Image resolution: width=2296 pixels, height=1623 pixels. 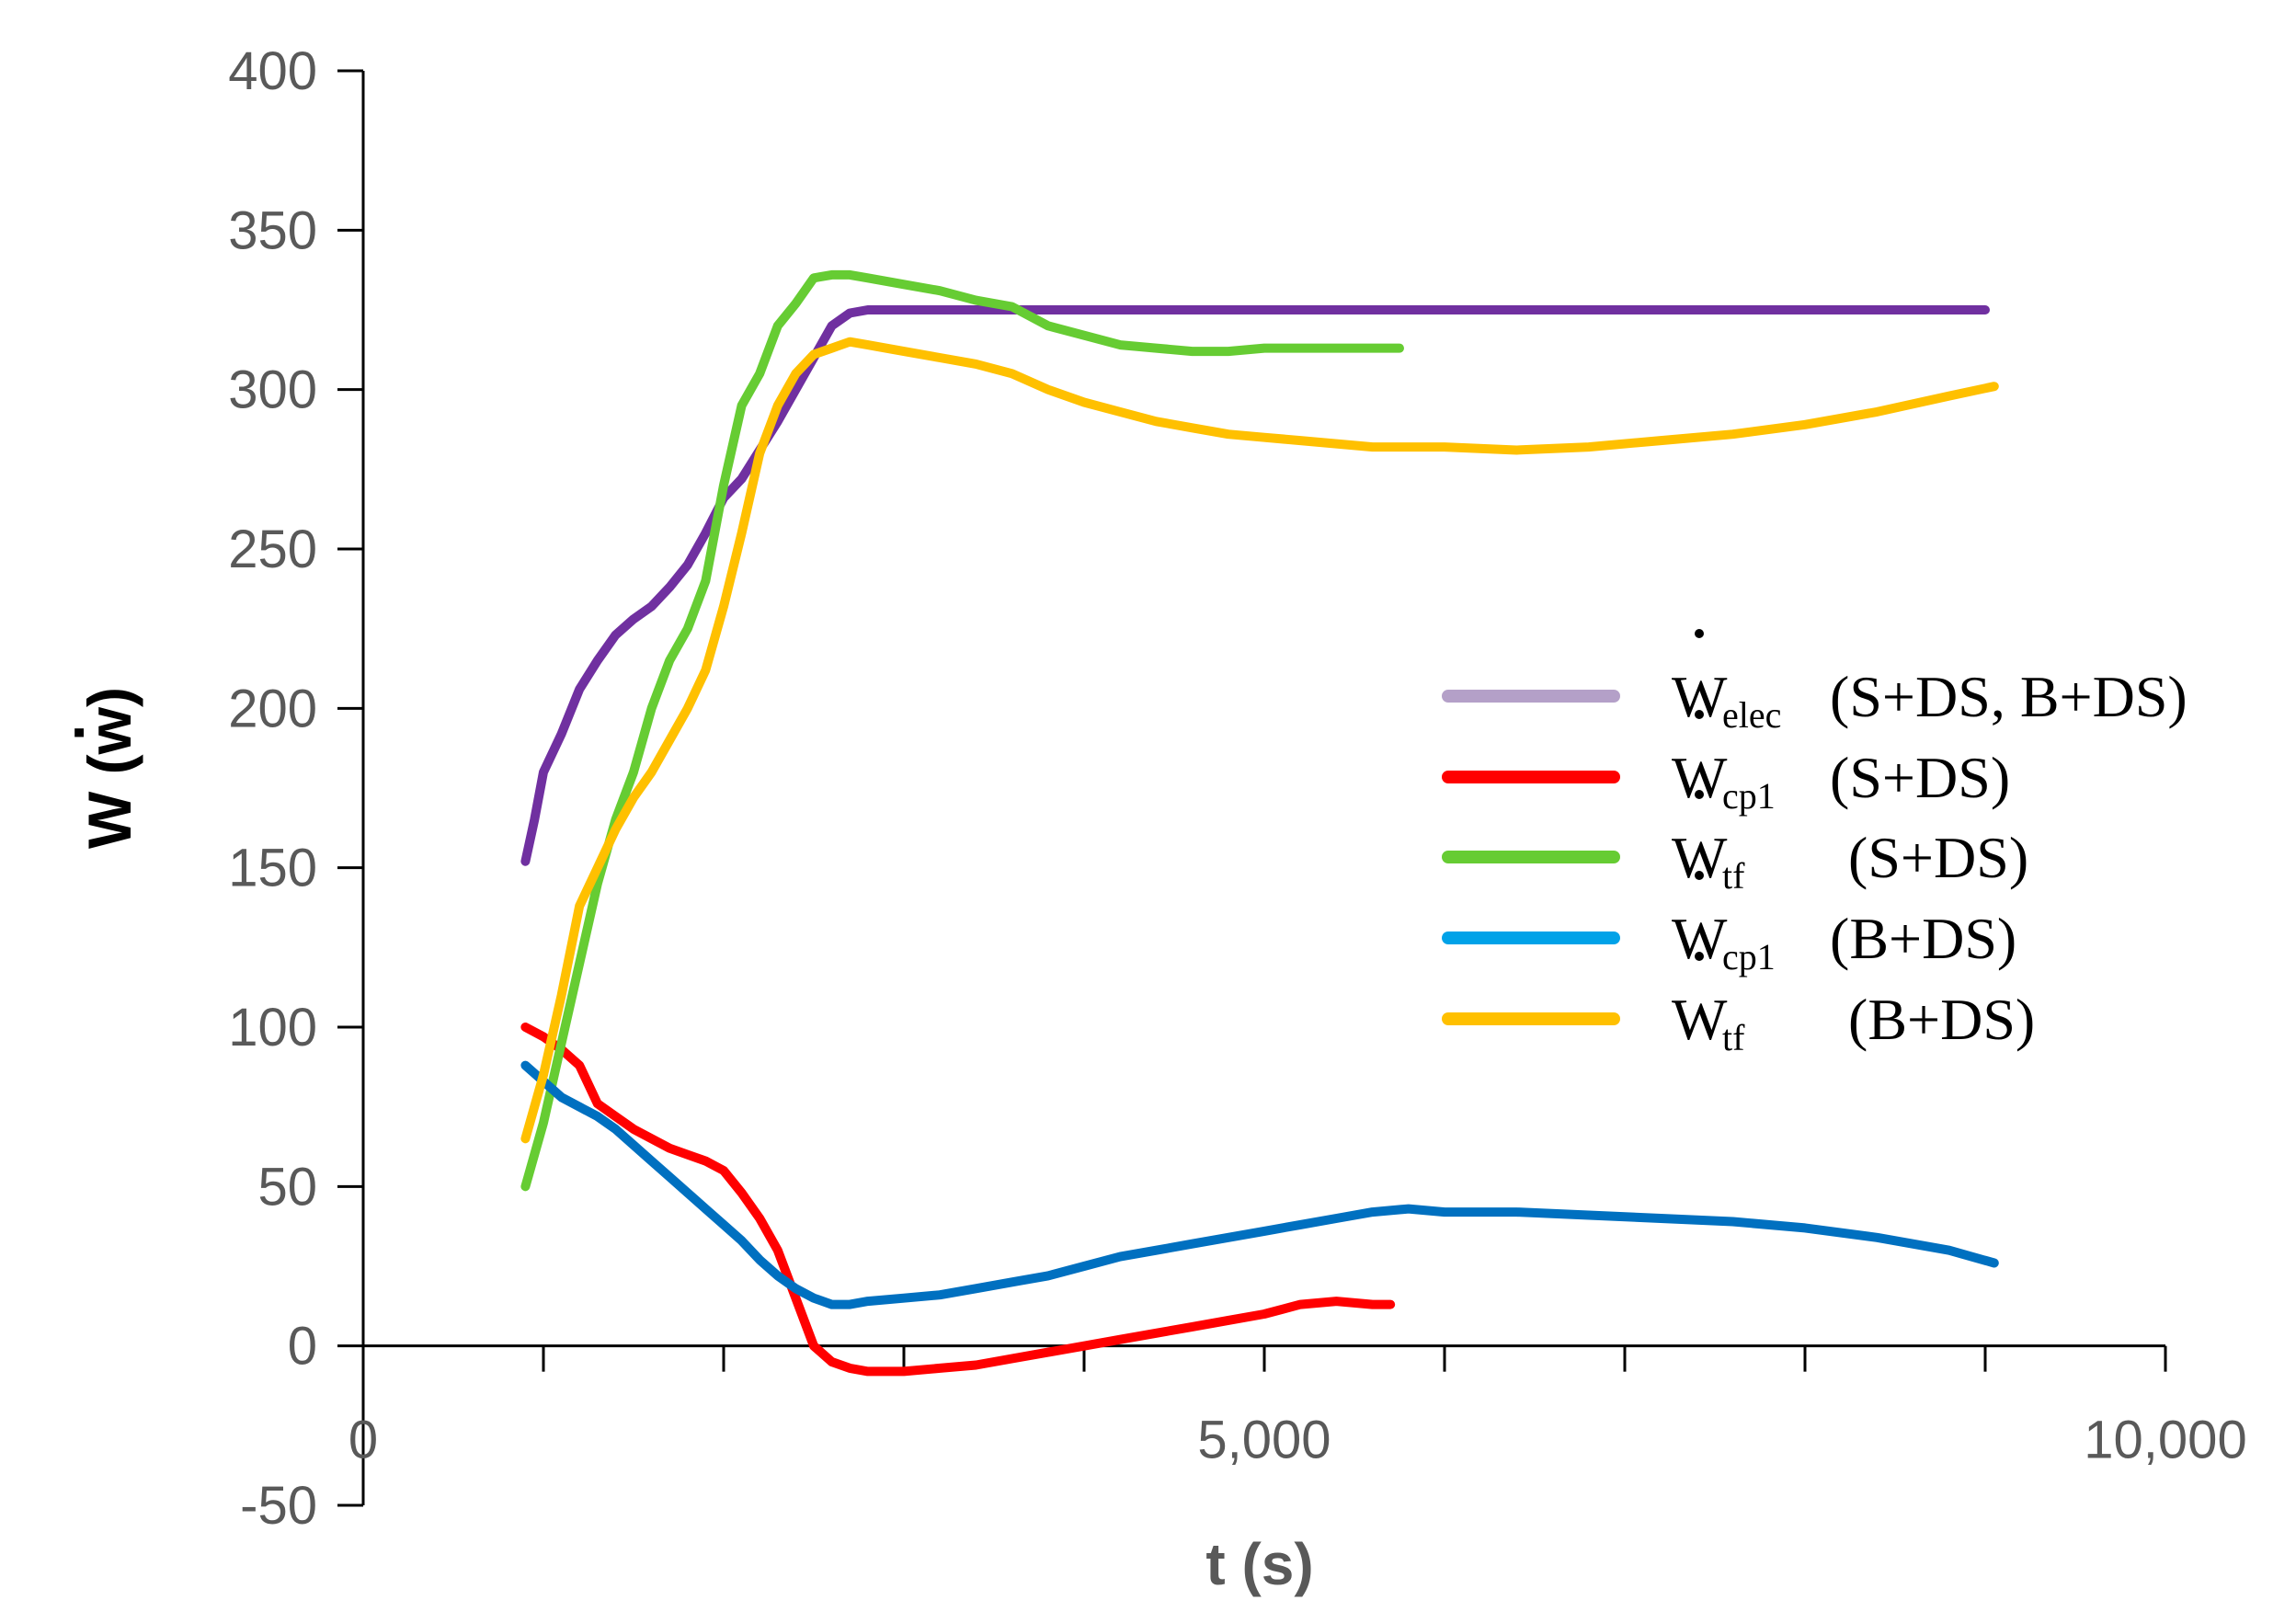 I want to click on y-tick-label: 100, so click(x=272, y=1027).